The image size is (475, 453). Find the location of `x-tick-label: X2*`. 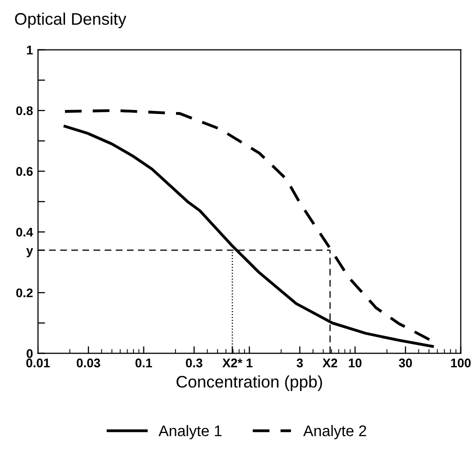

x-tick-label: X2* is located at coordinates (232, 363).